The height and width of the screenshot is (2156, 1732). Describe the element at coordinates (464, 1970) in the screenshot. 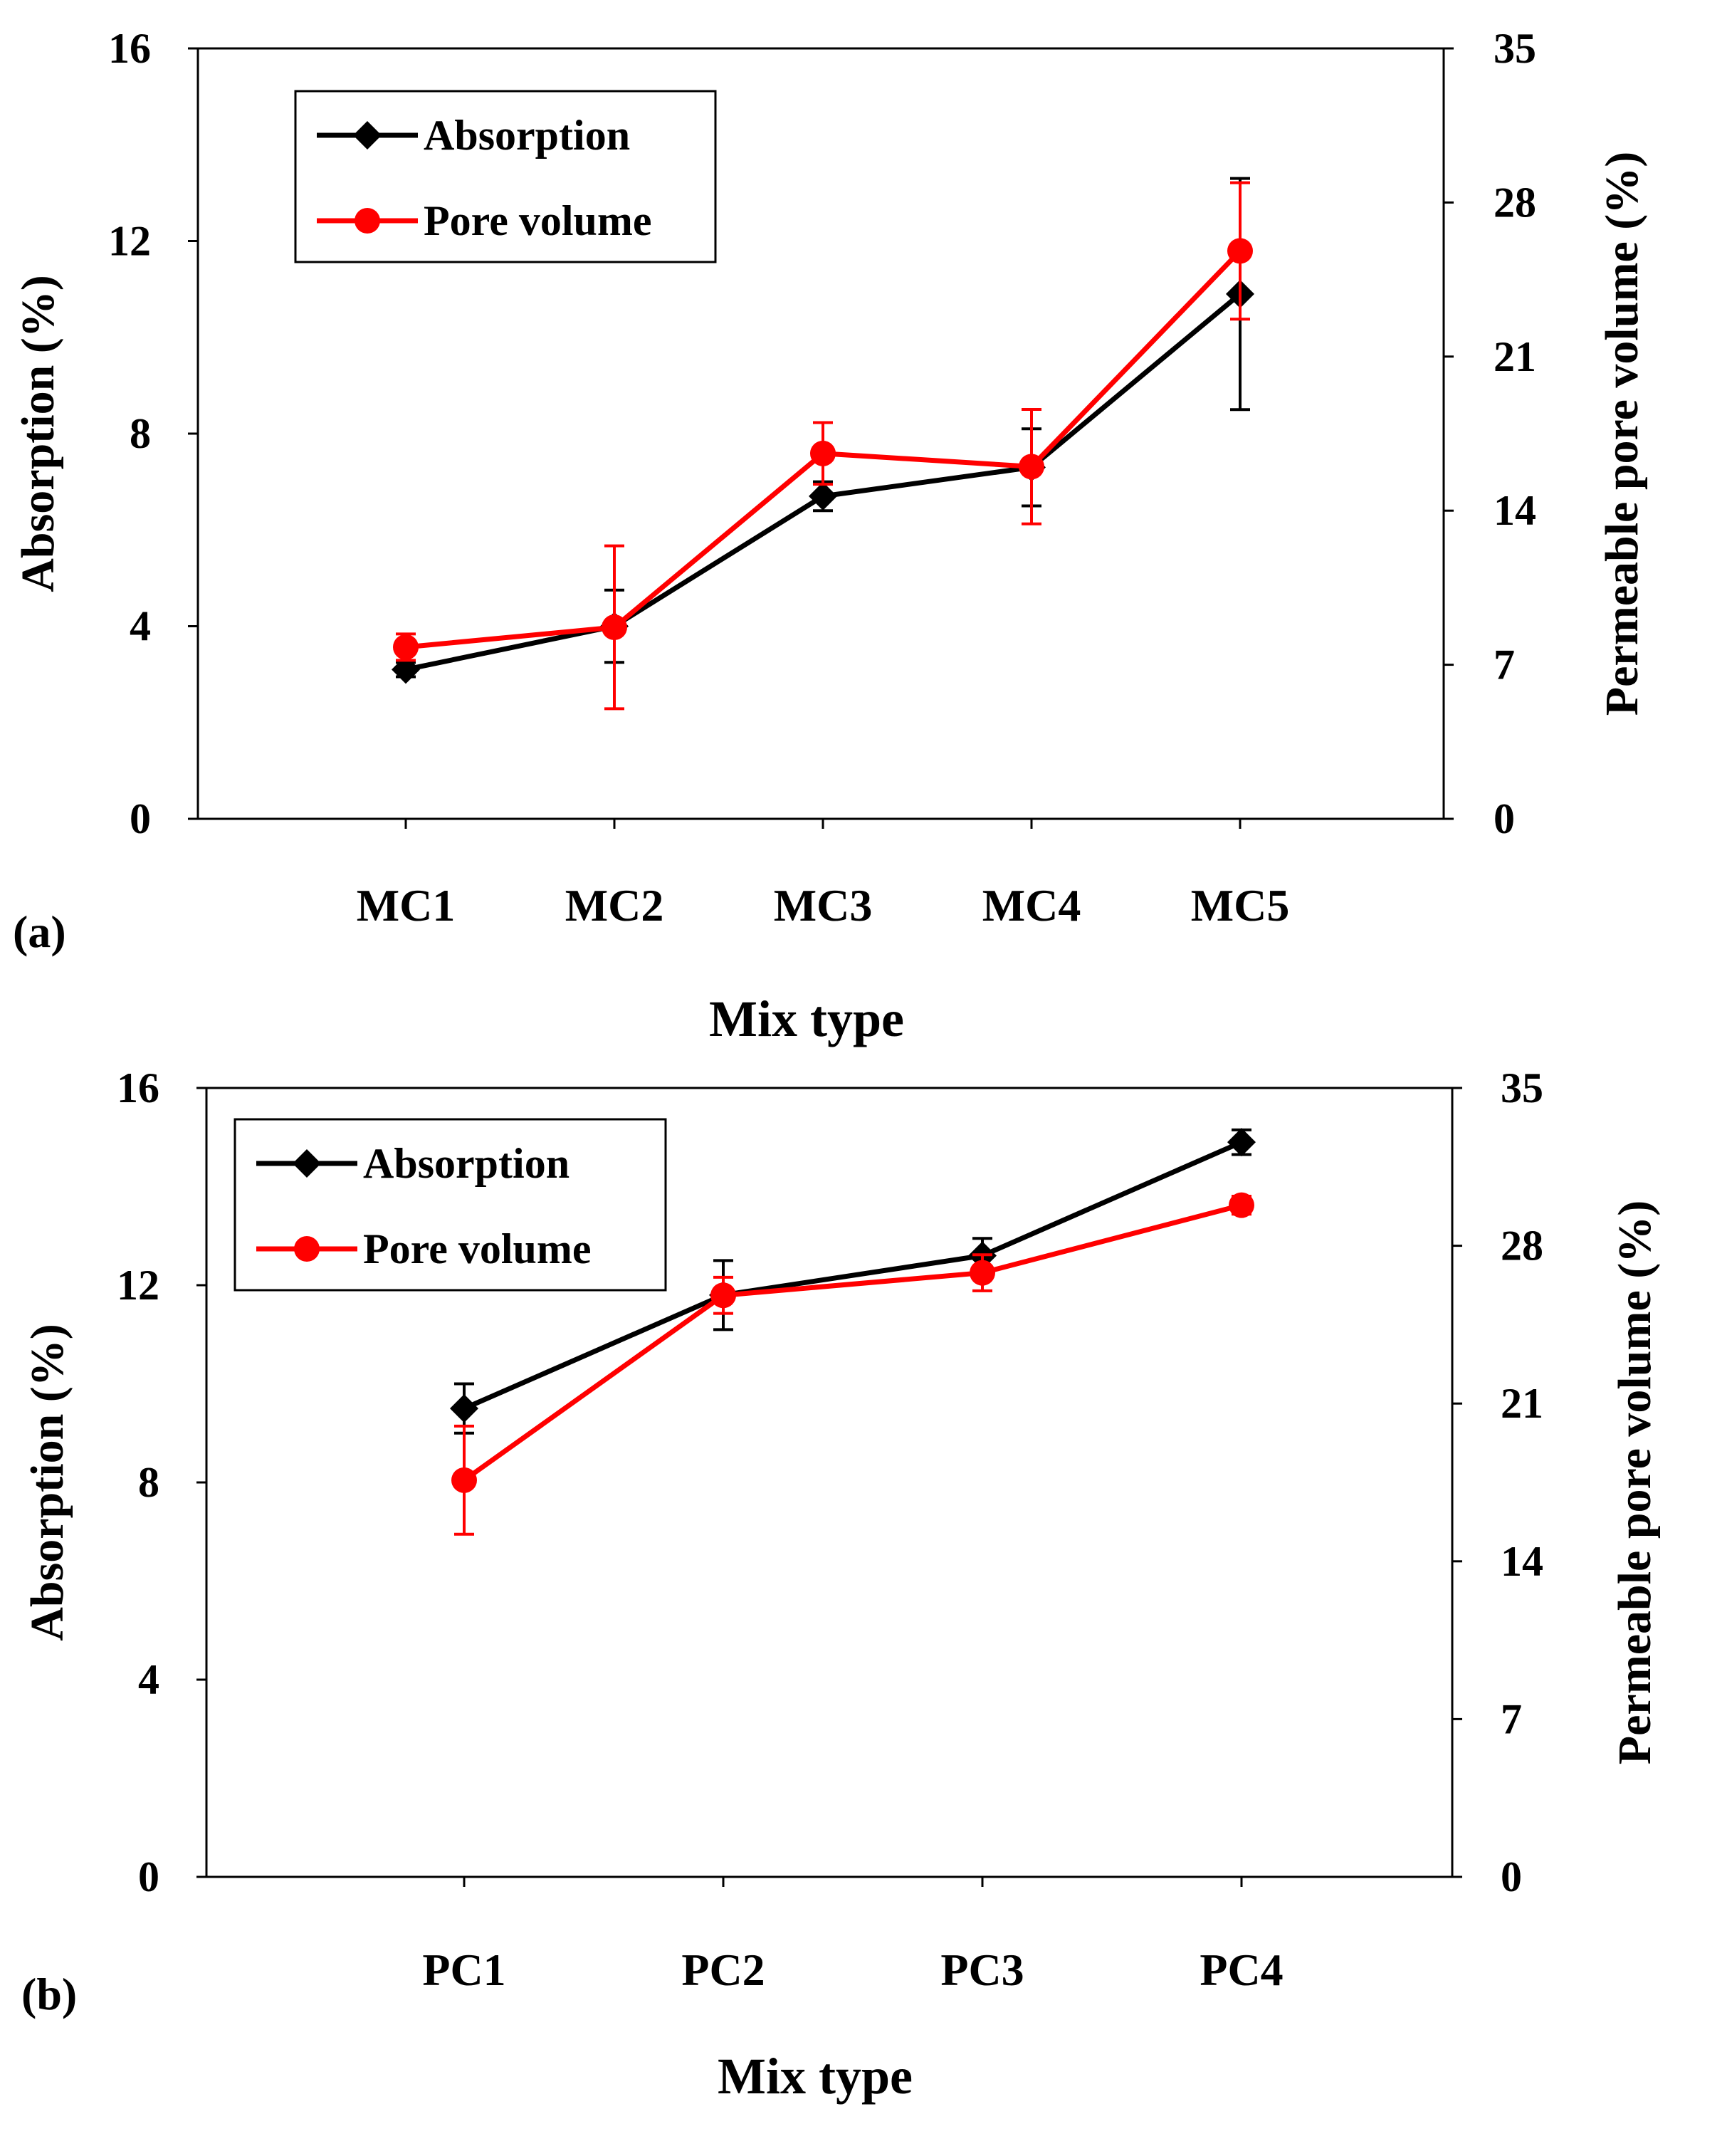

I see `x-axis-category-label: PC1` at that location.